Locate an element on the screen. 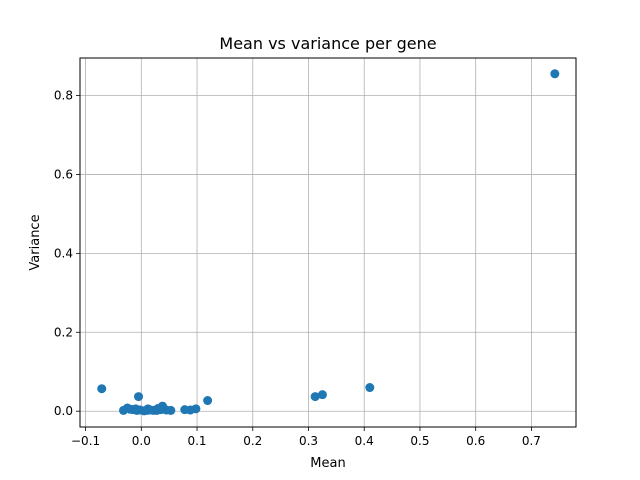  x-tick-label: 0.3 is located at coordinates (308, 441).